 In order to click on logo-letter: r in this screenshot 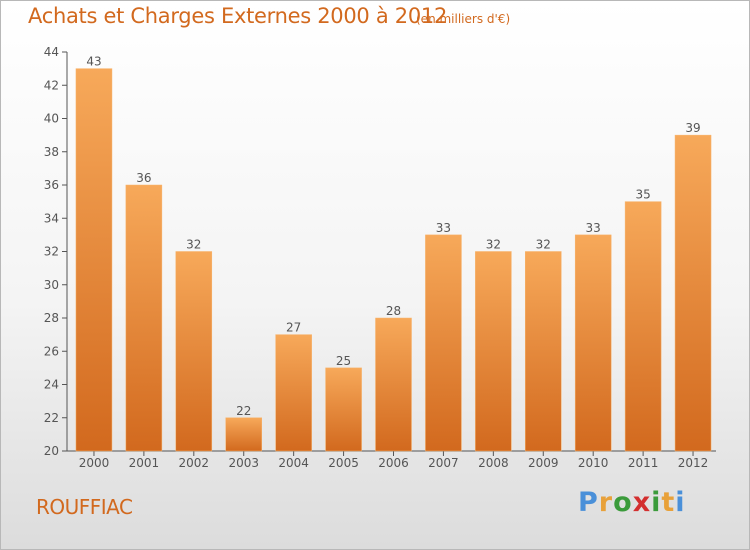, I will do `click(606, 502)`.